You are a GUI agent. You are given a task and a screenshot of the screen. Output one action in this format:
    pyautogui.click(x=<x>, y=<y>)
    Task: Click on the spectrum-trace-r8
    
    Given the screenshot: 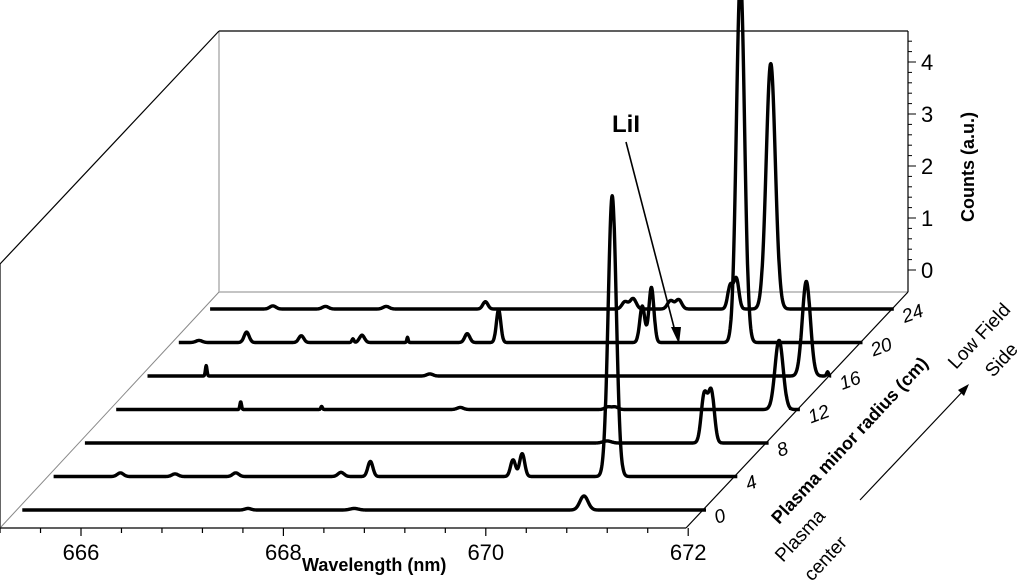 What is the action you would take?
    pyautogui.click(x=426, y=415)
    